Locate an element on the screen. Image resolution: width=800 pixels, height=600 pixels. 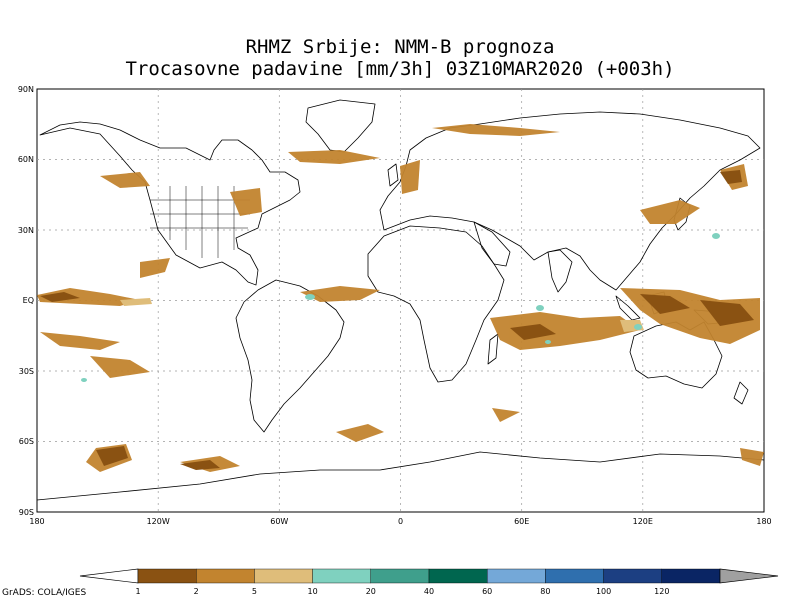
credit-text: GrADS: COLA/IGES is located at coordinates (44, 593).